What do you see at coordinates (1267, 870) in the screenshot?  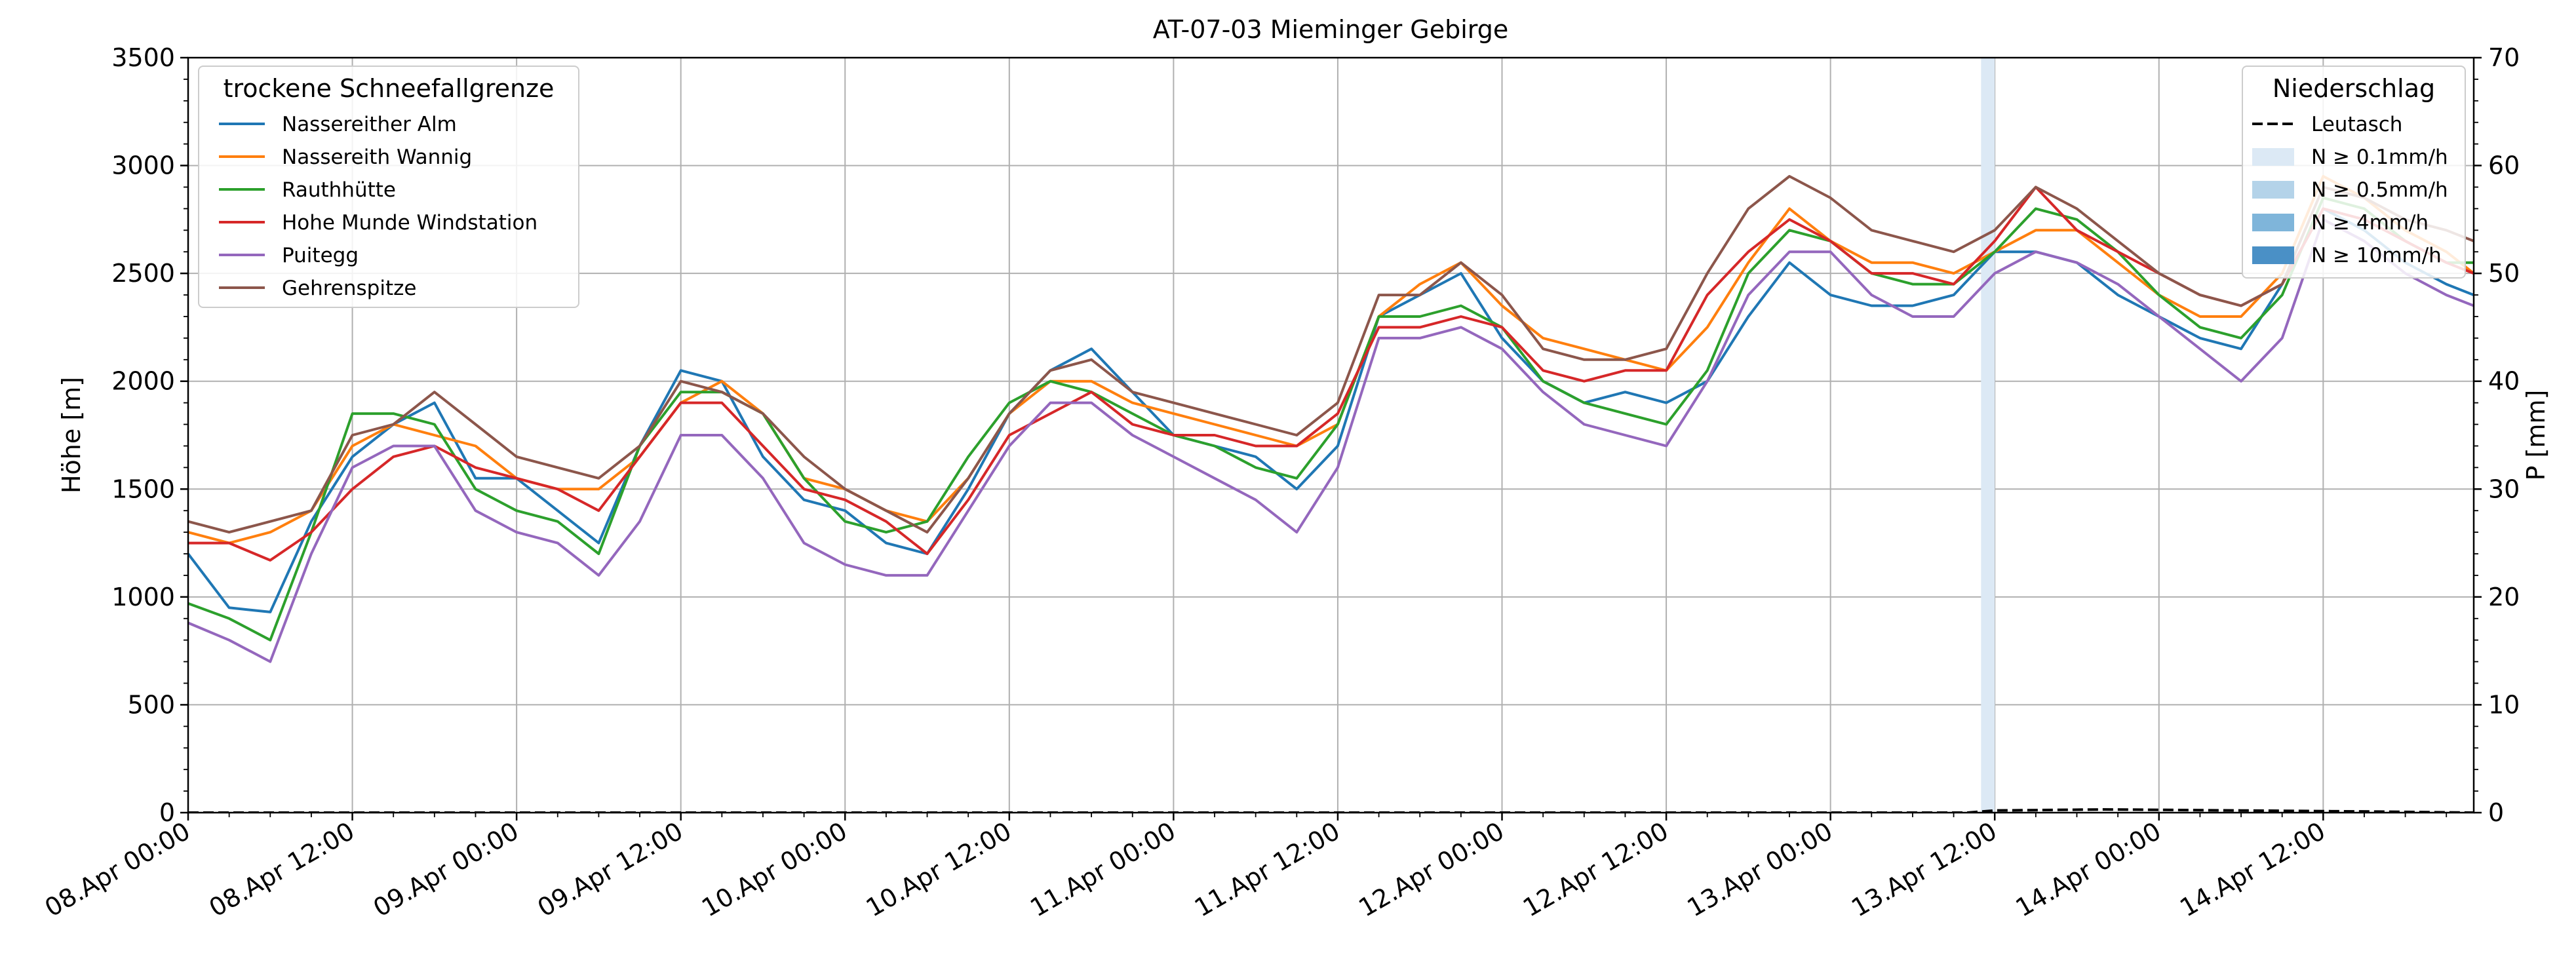 I see `x-tick-label: 11.Apr 12:00` at bounding box center [1267, 870].